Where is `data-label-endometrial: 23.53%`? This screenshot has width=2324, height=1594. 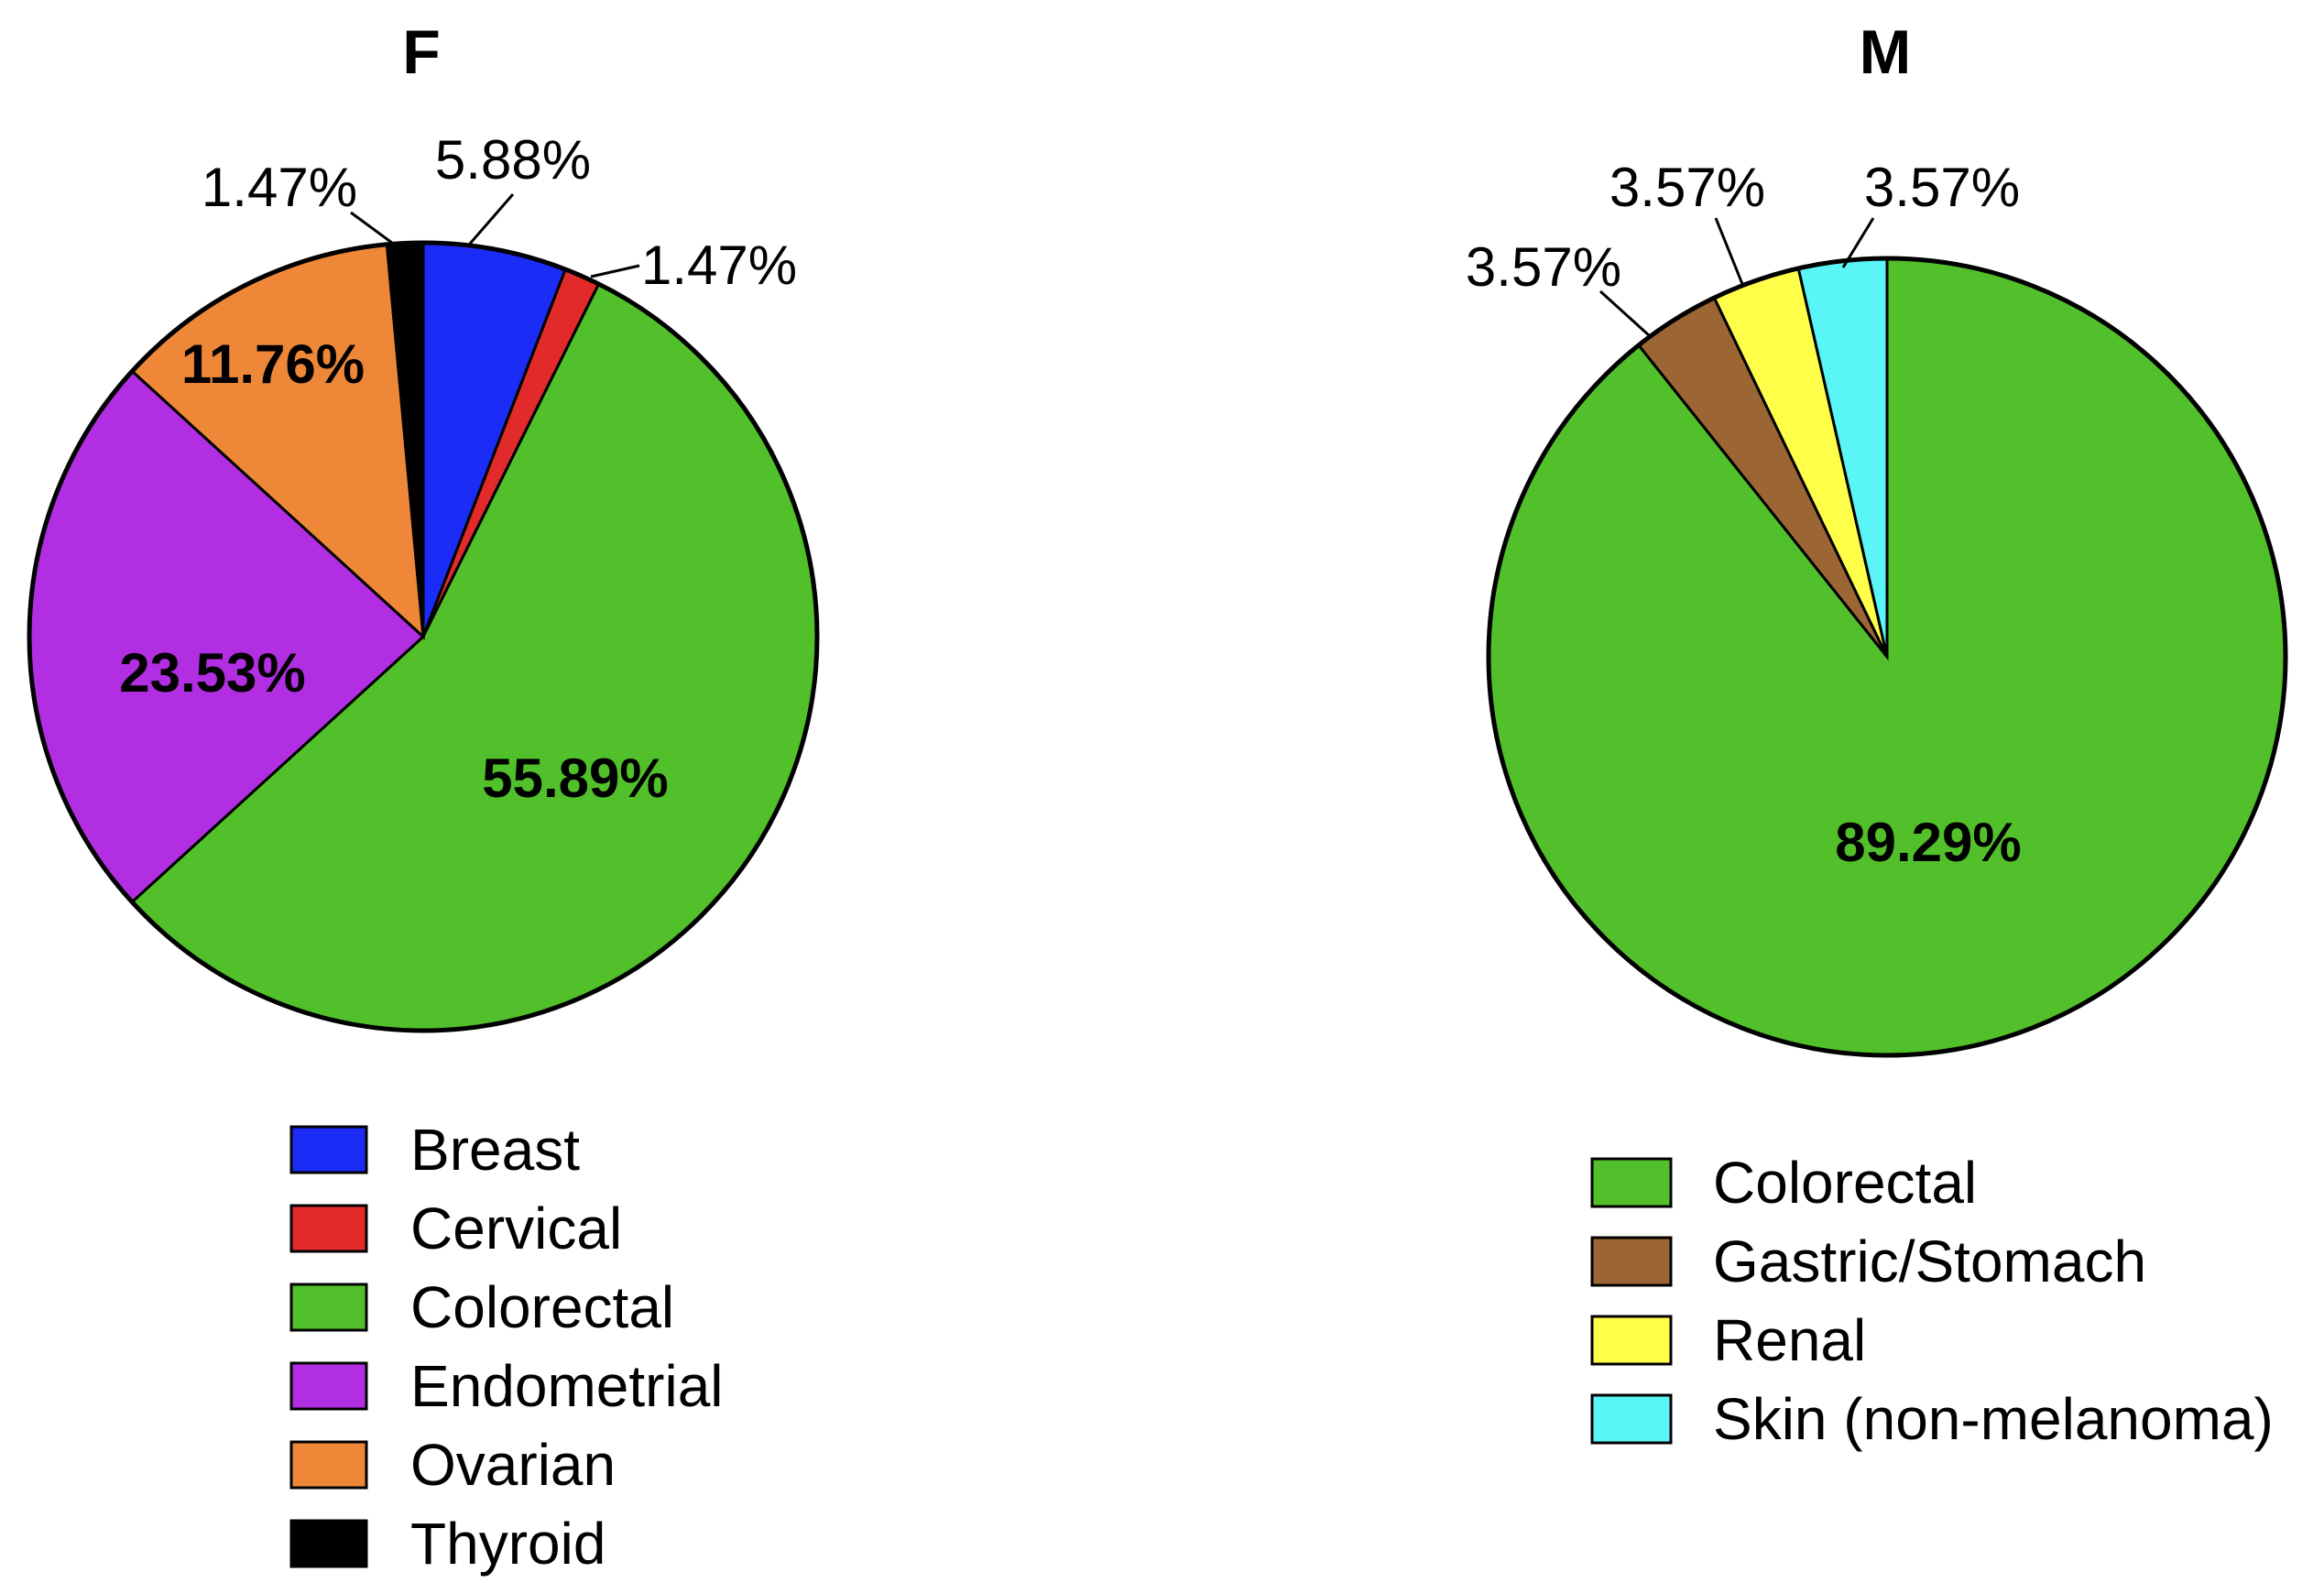
data-label-endometrial: 23.53% is located at coordinates (212, 673).